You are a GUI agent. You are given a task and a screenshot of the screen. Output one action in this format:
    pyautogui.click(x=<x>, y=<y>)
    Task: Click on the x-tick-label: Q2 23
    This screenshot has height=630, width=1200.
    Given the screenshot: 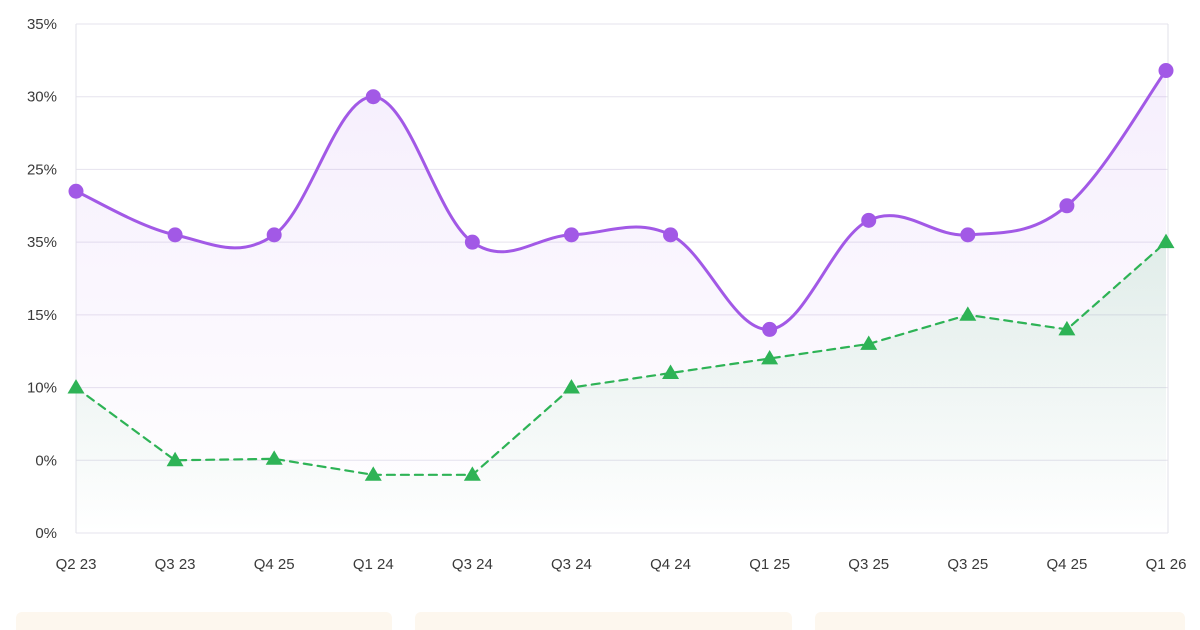 What is the action you would take?
    pyautogui.click(x=76, y=564)
    